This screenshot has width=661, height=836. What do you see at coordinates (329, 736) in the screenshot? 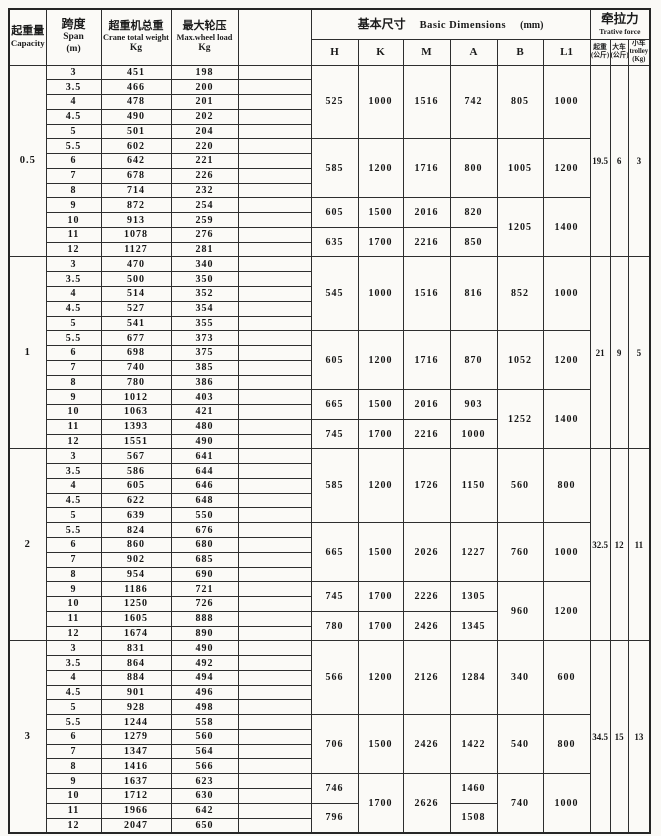
I see `table-row: 6 1279 560` at bounding box center [329, 736].